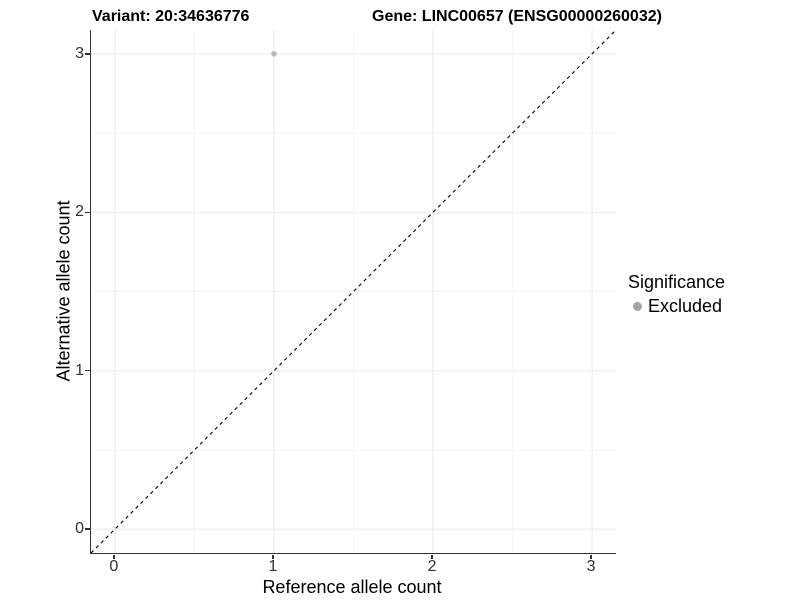  Describe the element at coordinates (676, 294) in the screenshot. I see `legend: Significance Excluded` at that location.